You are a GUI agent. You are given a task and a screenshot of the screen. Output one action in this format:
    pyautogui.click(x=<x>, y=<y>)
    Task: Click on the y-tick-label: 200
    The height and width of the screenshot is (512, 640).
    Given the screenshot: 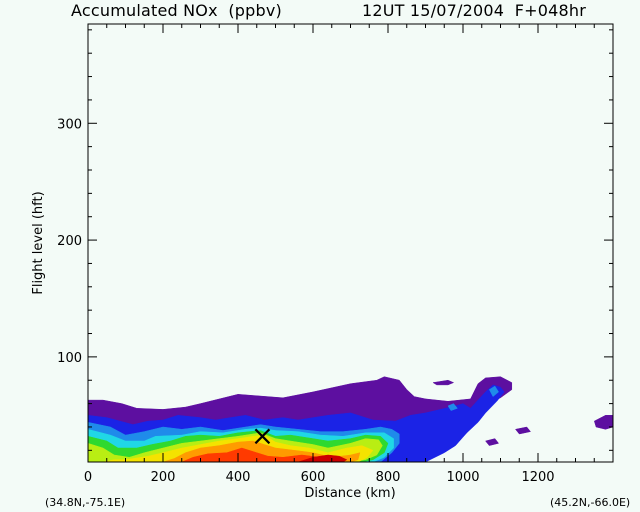 What is the action you would take?
    pyautogui.click(x=69, y=241)
    